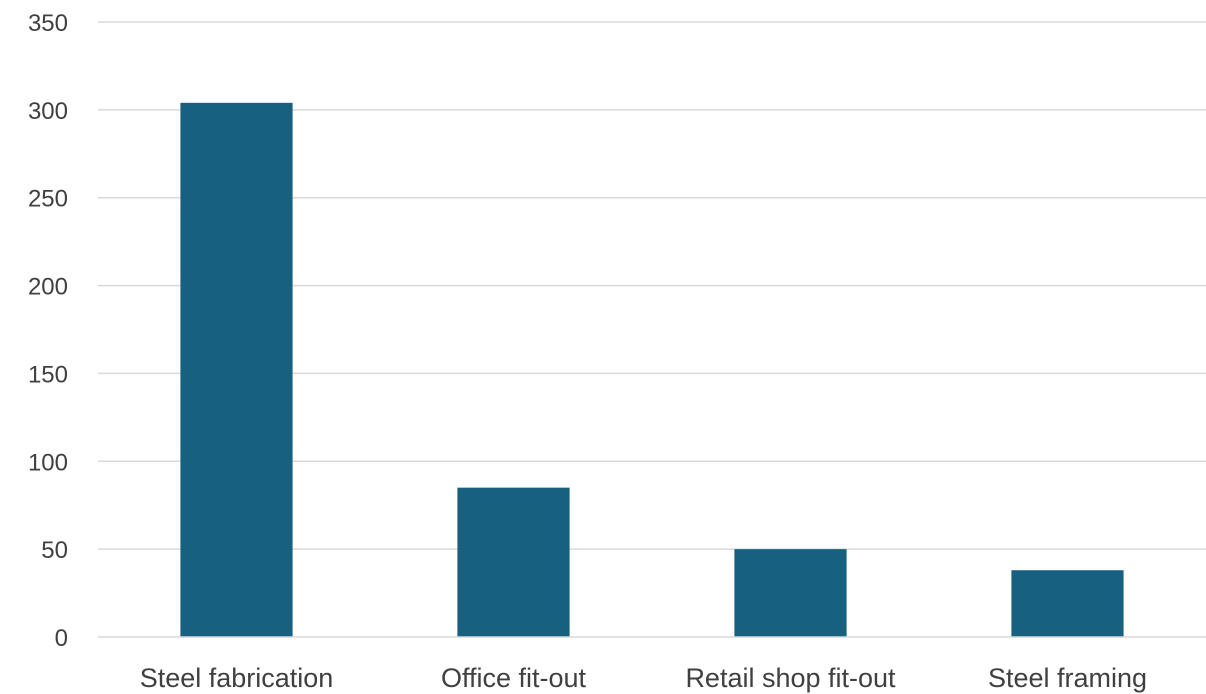  I want to click on bar-steel-fabrication, so click(236, 370).